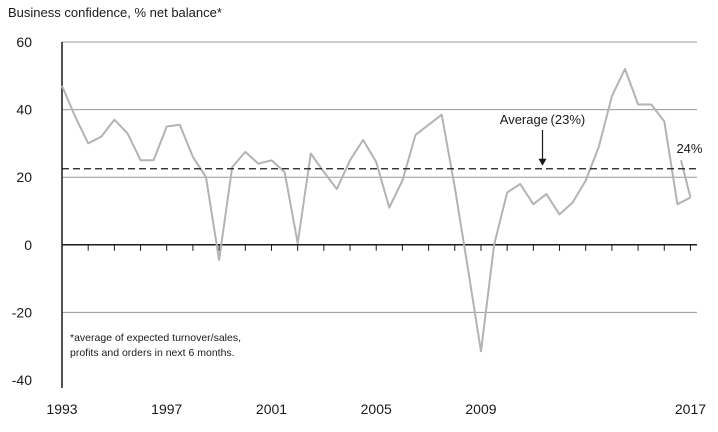 Image resolution: width=718 pixels, height=432 pixels. I want to click on y-tick-label: -40, so click(22, 380).